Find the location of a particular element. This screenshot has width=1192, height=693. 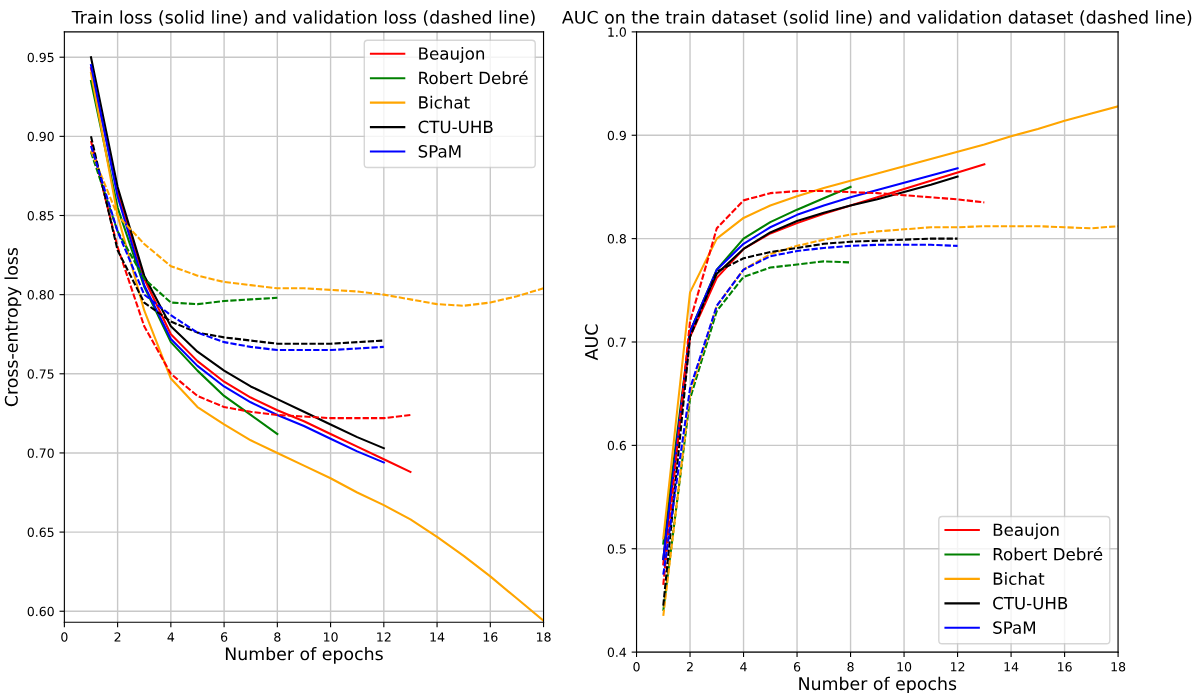

y-tick-label: 0.95 is located at coordinates (40, 57).